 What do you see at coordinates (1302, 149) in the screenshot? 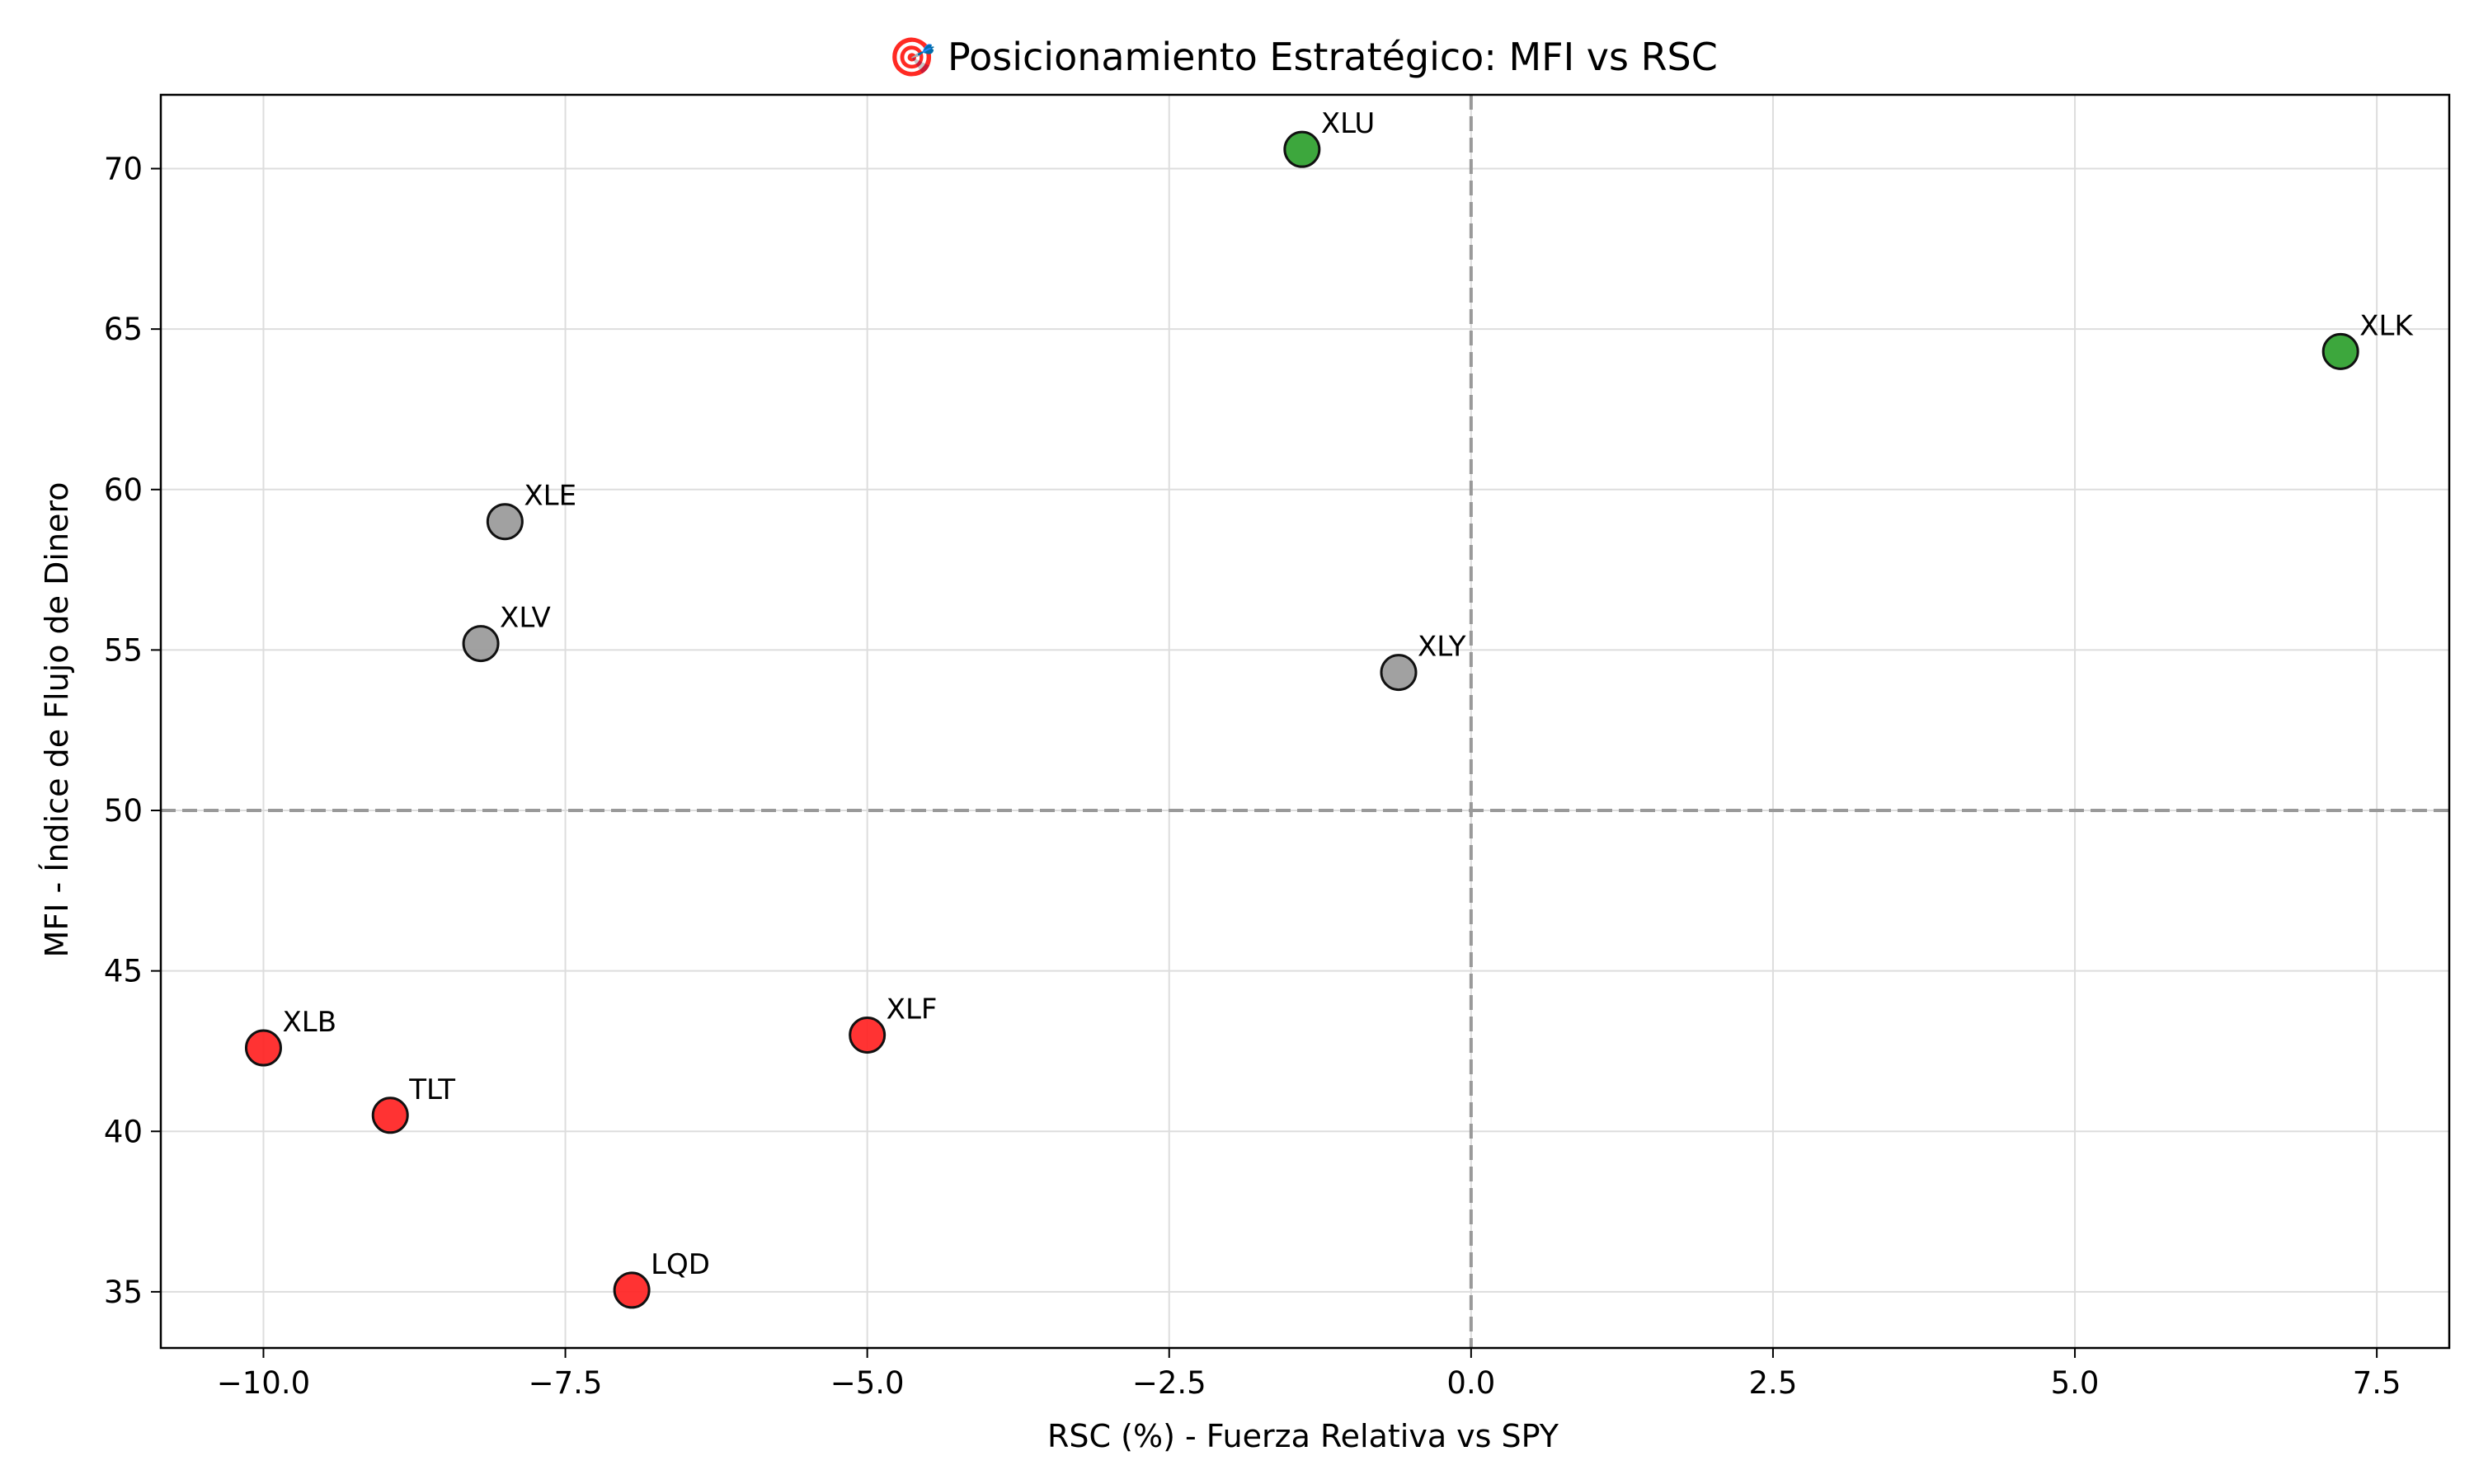
I see `data-point-xlu` at bounding box center [1302, 149].